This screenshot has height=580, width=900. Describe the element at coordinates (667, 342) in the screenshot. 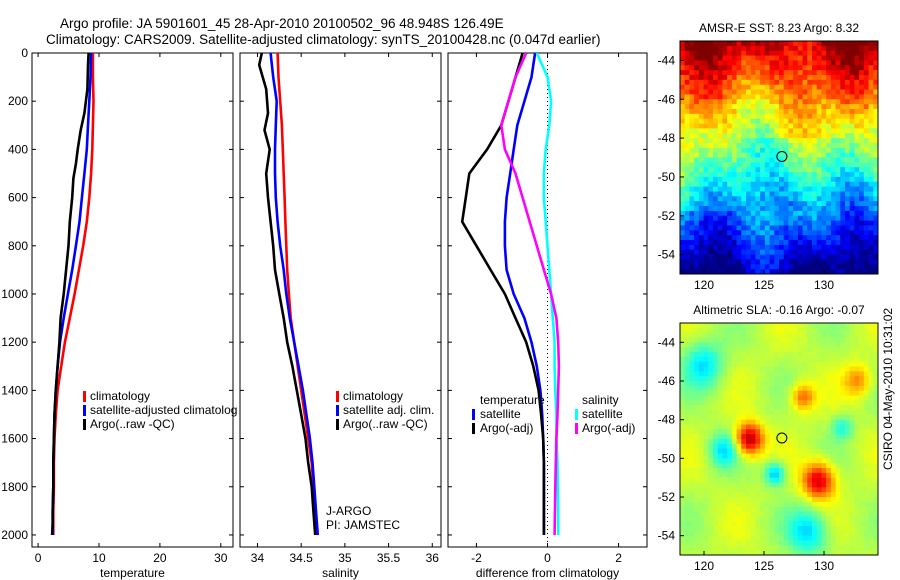

I see `sla_map-ytick-label: -44` at that location.